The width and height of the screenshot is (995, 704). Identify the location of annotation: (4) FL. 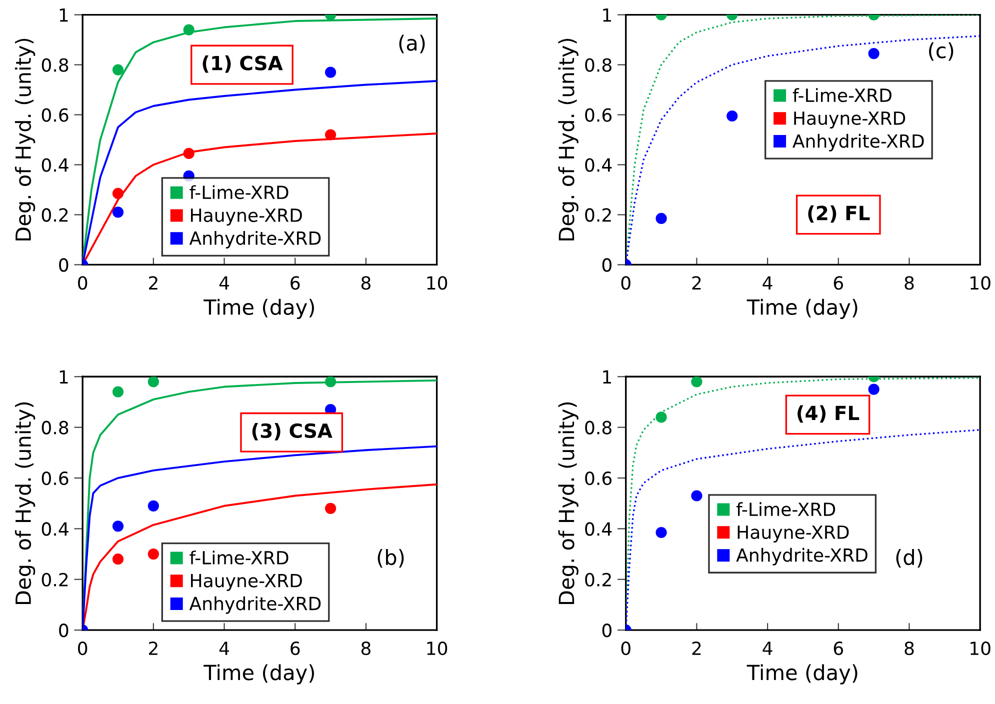
(829, 414).